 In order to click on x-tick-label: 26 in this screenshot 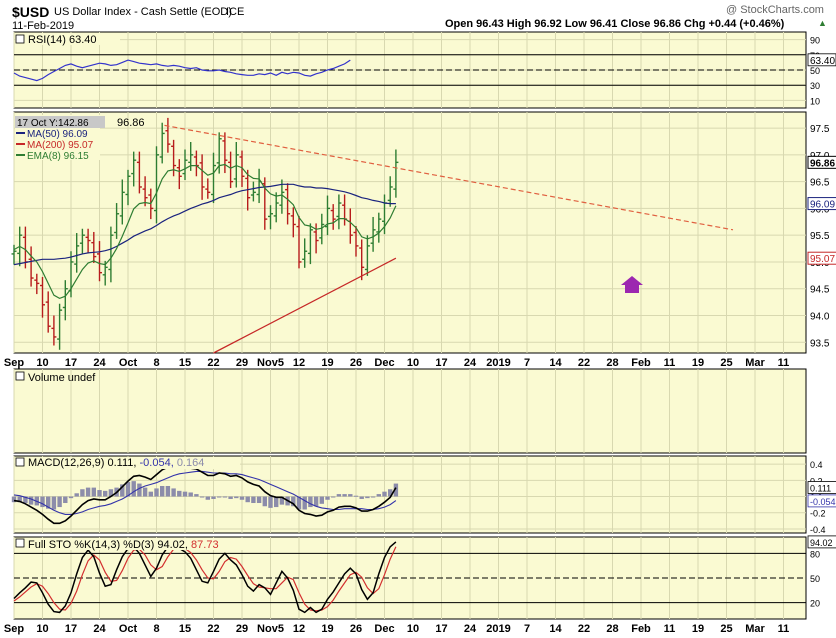, I will do `click(356, 629)`.